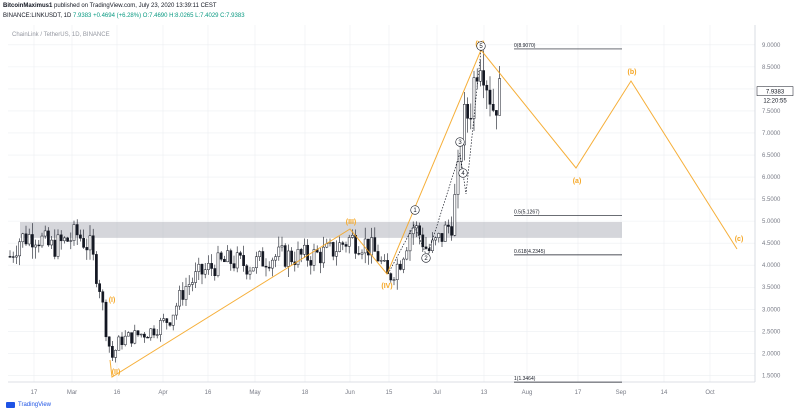 The image size is (797, 413). Describe the element at coordinates (771, 134) in the screenshot. I see `y-tick-label: 7.0000` at that location.